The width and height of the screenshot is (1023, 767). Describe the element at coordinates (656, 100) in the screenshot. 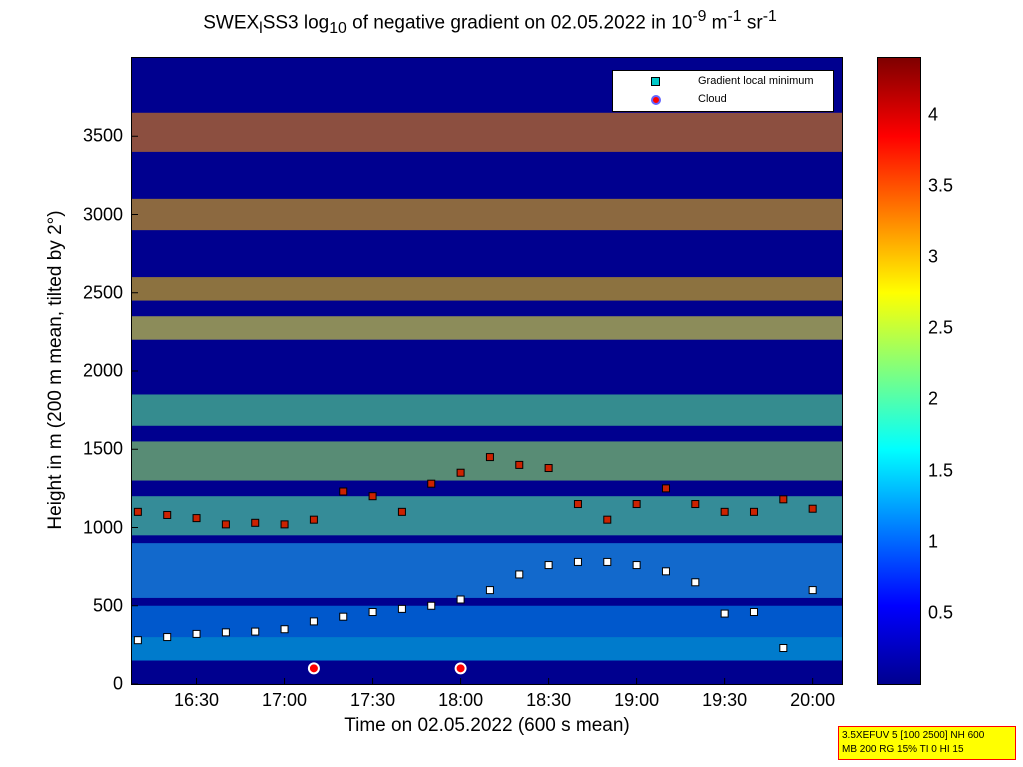

I see `circle-marker-icon` at that location.